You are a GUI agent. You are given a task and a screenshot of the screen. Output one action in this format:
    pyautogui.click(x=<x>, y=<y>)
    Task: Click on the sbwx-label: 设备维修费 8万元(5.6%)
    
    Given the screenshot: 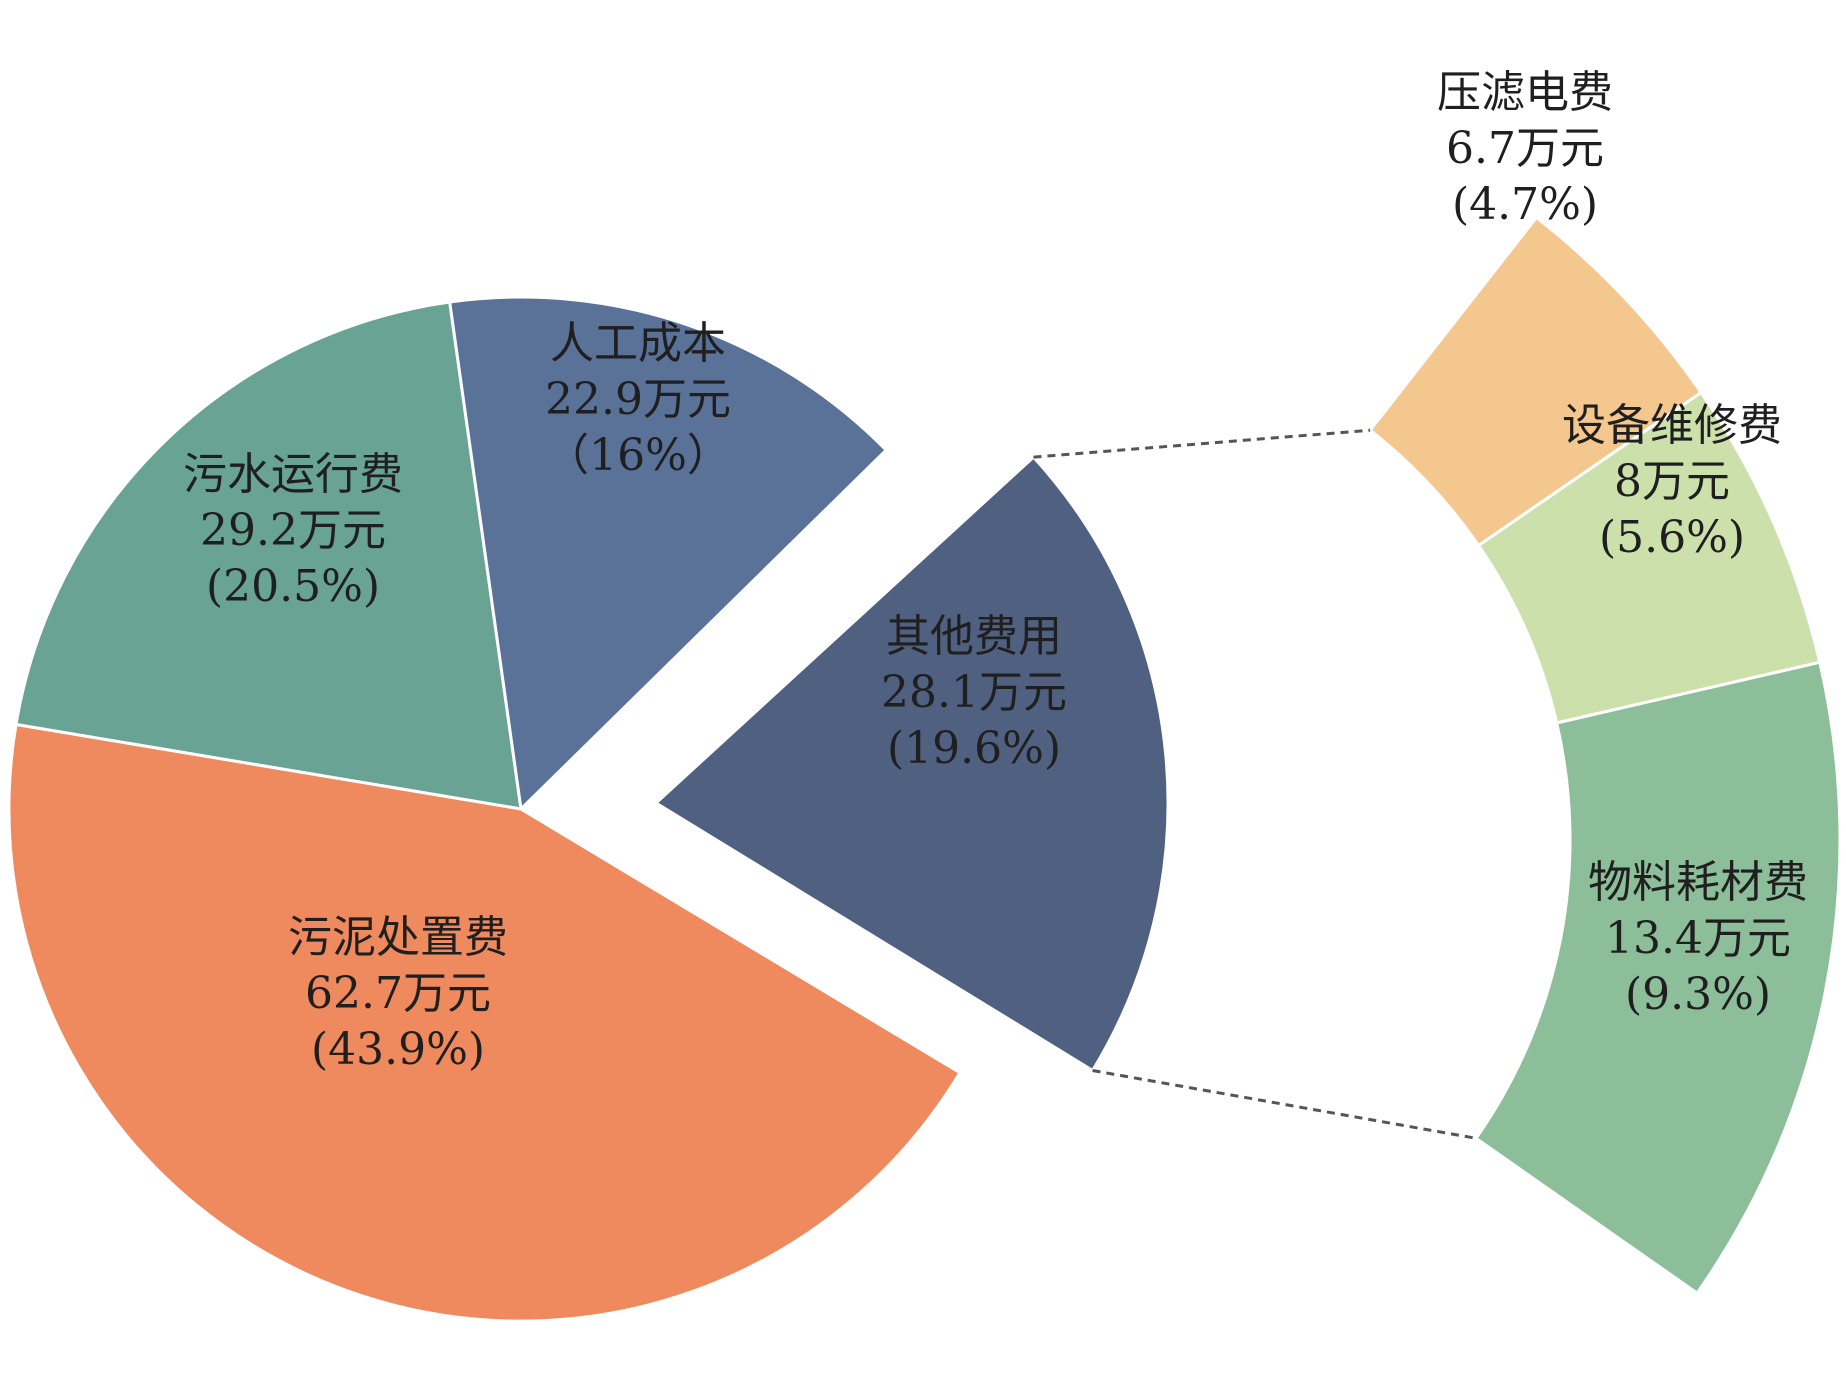 What is the action you would take?
    pyautogui.click(x=1672, y=481)
    